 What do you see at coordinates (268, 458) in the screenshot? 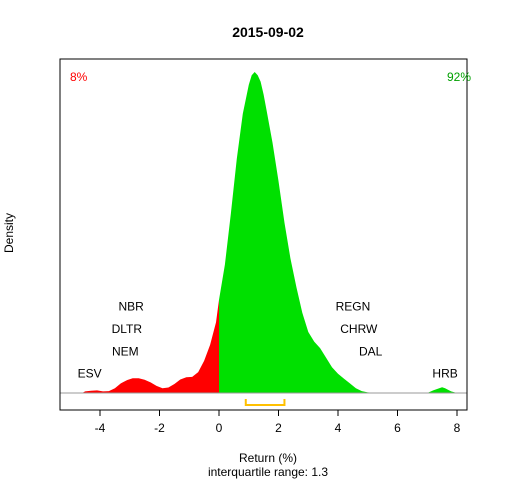
I see `x-axis-label: Return (%)` at bounding box center [268, 458].